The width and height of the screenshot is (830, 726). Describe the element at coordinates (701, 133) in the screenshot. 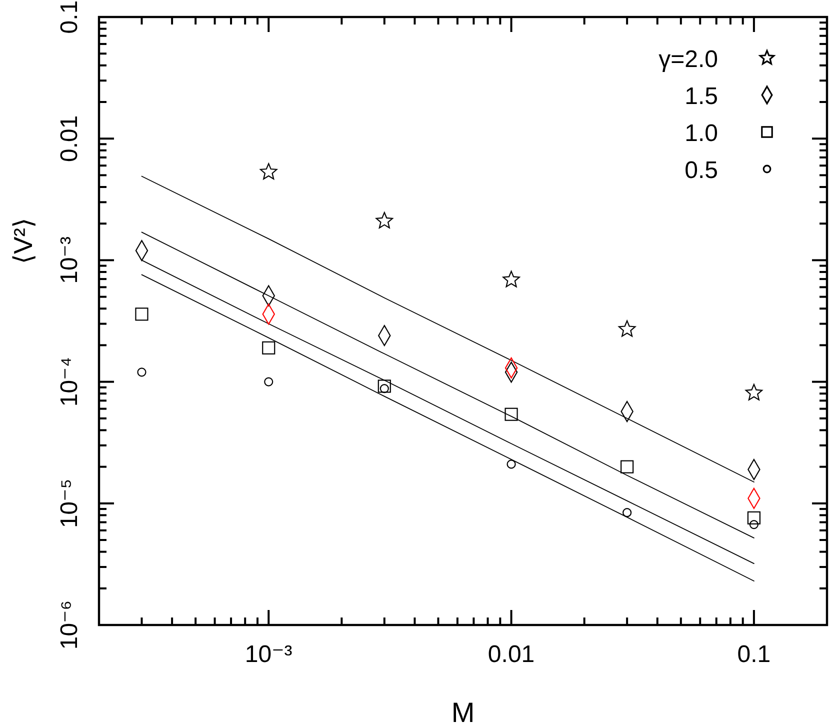

I see `legend-label: 1.0` at that location.